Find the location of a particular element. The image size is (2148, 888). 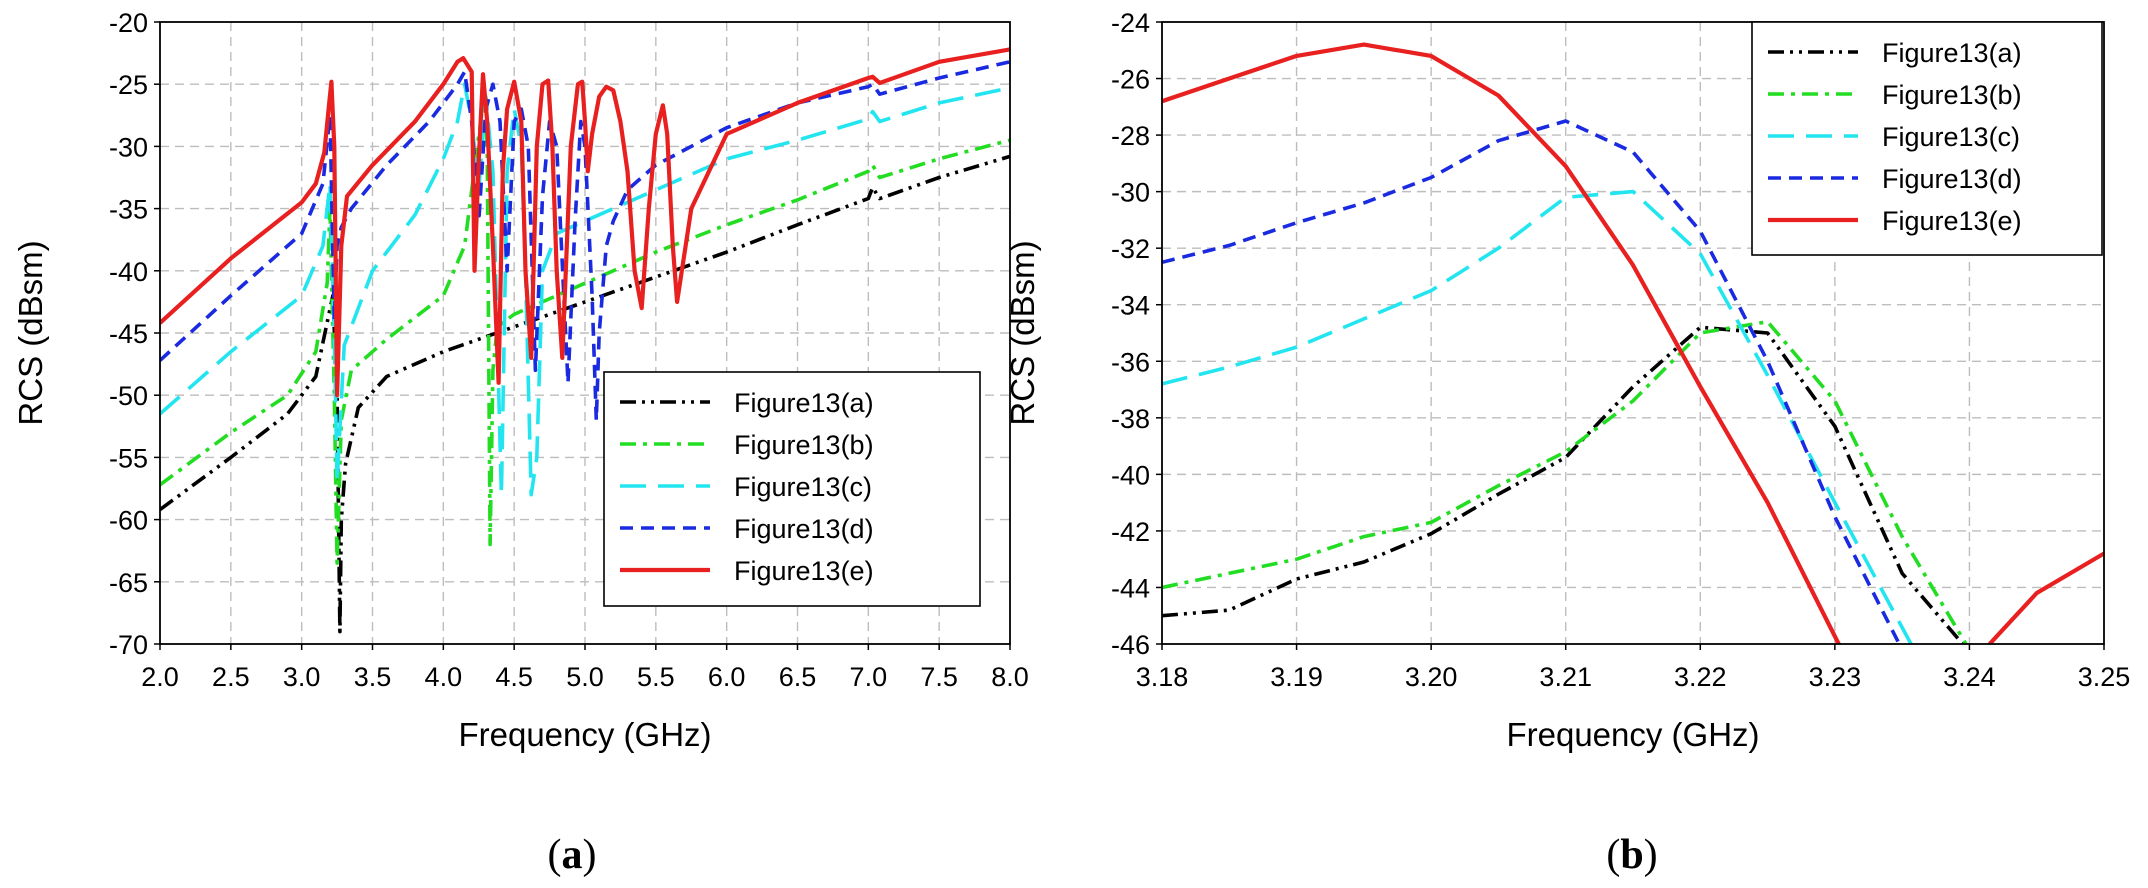

x-tick-label: 3.22 is located at coordinates (1700, 677).